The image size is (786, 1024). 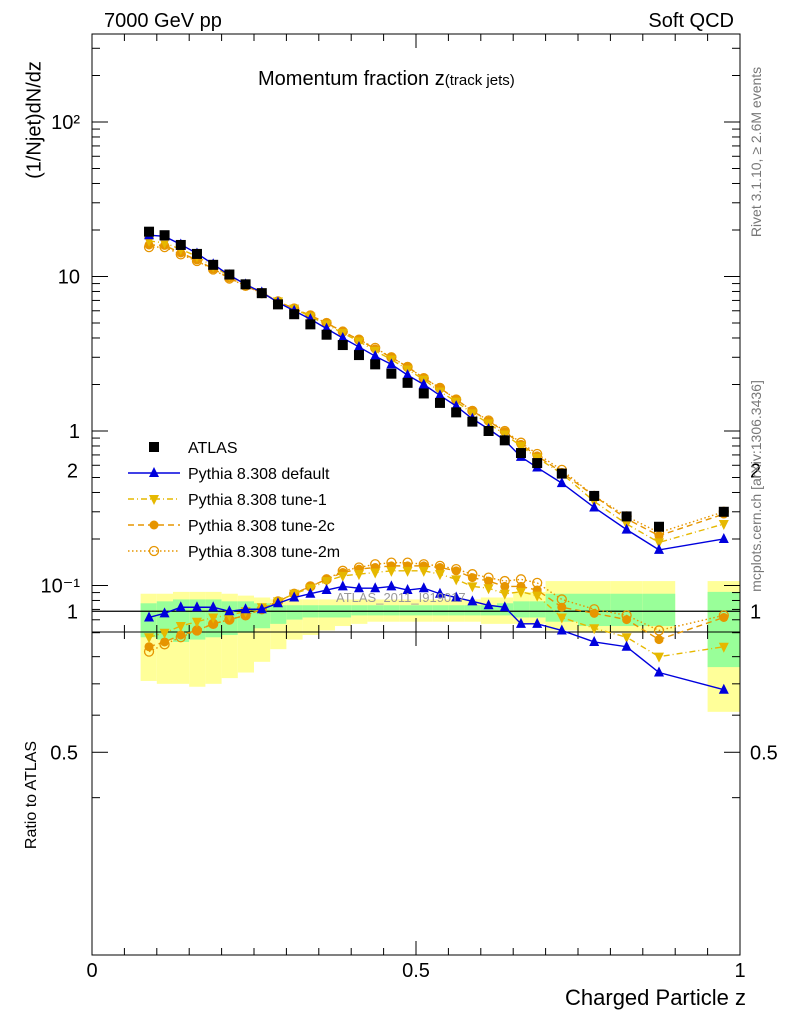 What do you see at coordinates (416, 971) in the screenshot?
I see `x-tick-label: 0.5` at bounding box center [416, 971].